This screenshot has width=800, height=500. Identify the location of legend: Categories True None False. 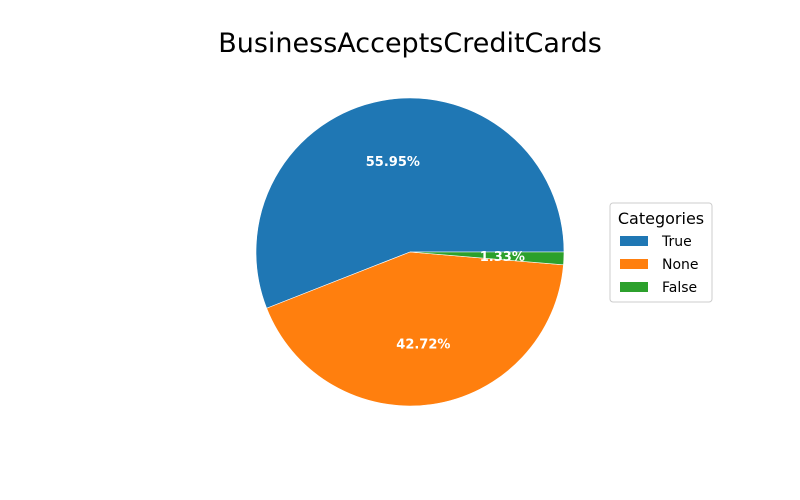
(661, 252).